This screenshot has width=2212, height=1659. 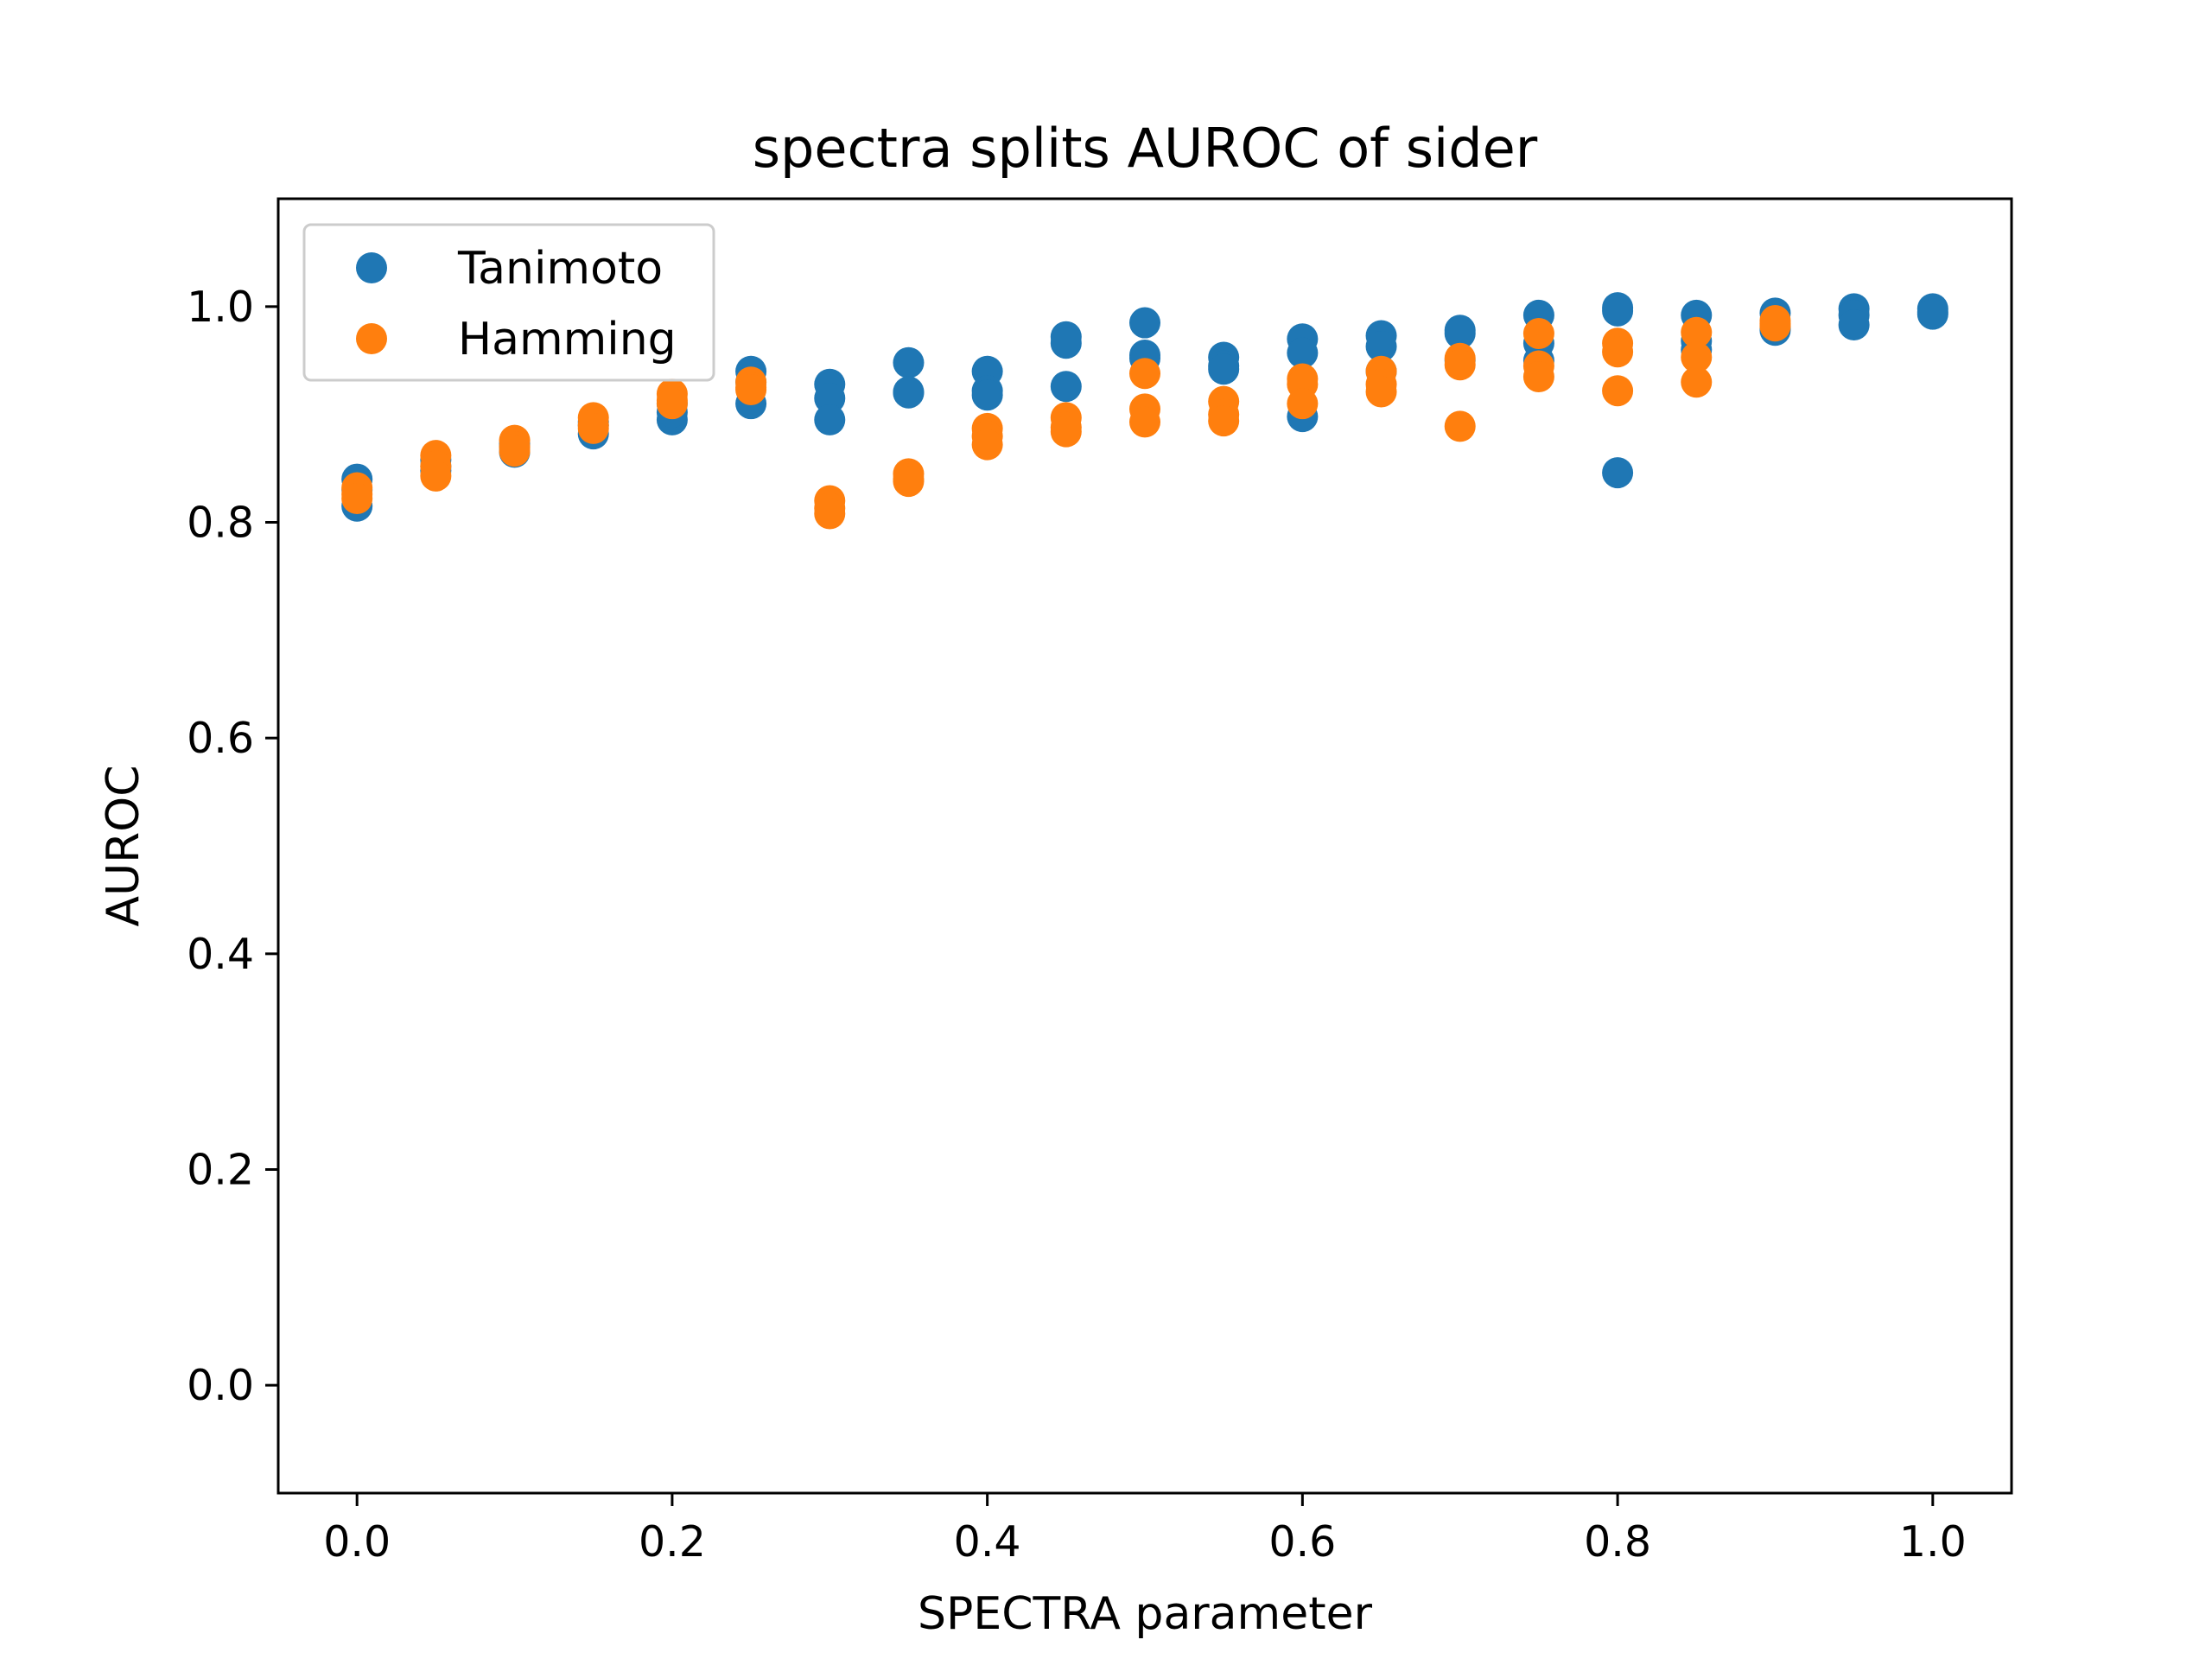 I want to click on chart-title: spectra splits AUROC of sider, so click(x=1145, y=148).